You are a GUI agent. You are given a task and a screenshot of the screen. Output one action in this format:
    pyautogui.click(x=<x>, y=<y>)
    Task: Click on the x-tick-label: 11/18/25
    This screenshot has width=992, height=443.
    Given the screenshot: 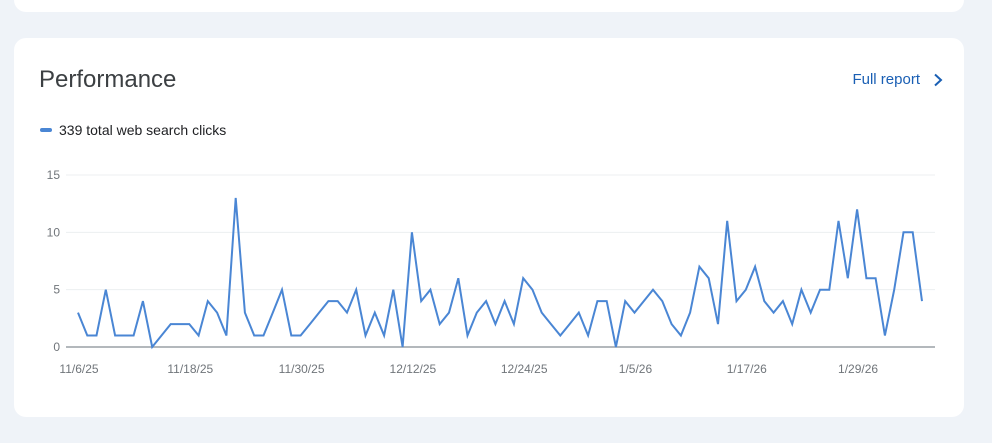 What is the action you would take?
    pyautogui.click(x=190, y=369)
    